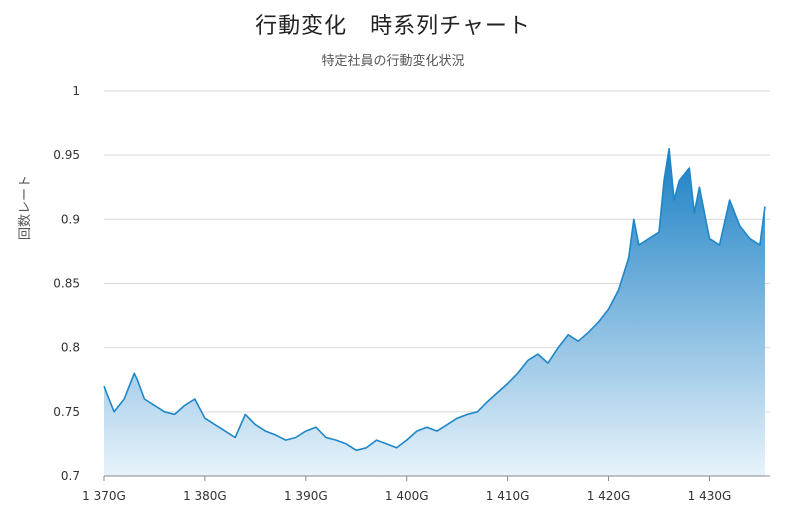  Describe the element at coordinates (66, 284) in the screenshot. I see `y-tick-label: 0.85` at that location.